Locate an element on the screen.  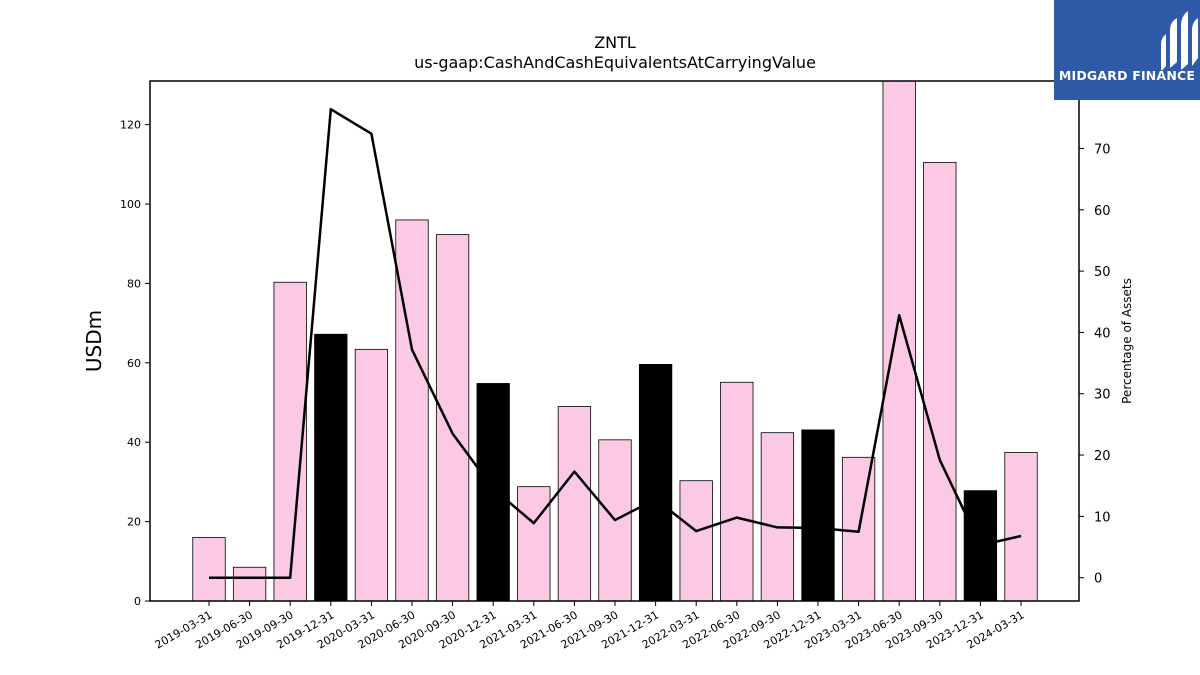
logo-text: MIDGARD FINANCE is located at coordinates (1127, 75).